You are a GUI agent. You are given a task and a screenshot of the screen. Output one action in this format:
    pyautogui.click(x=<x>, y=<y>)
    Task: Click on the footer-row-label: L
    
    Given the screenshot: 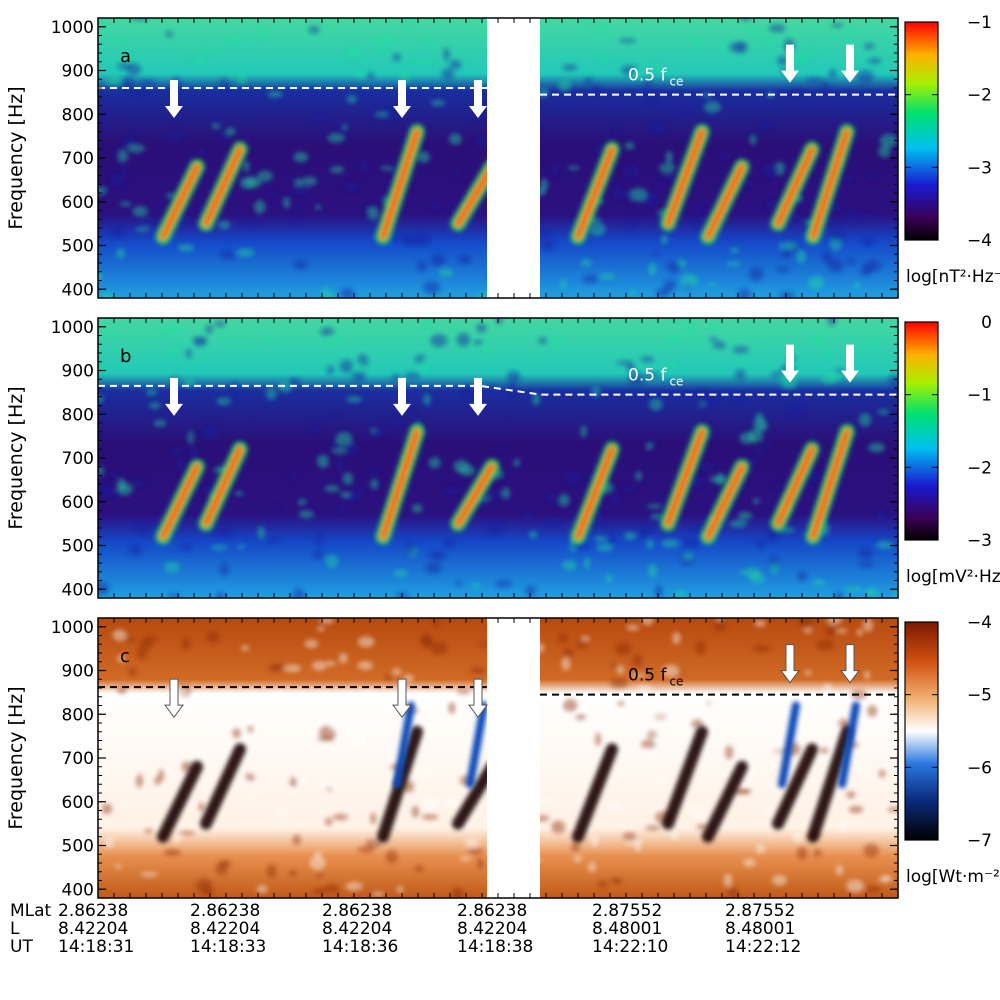 What is the action you would take?
    pyautogui.click(x=15, y=929)
    